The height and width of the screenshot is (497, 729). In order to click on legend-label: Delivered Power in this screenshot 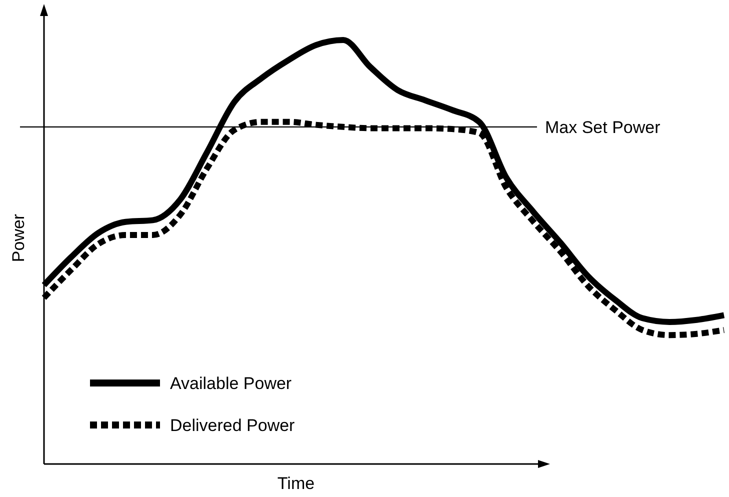, I will do `click(233, 425)`.